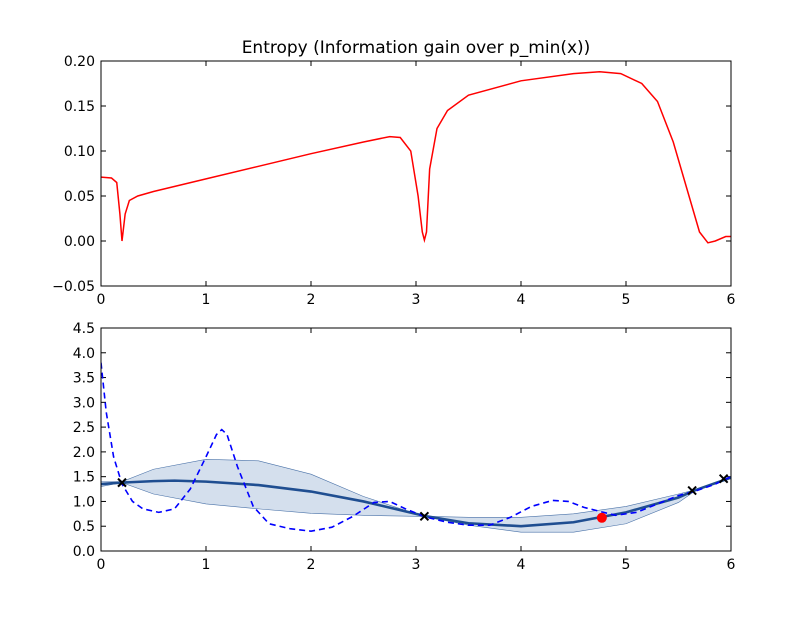 This screenshot has height=617, width=812. I want to click on y-tick-label: 0.5, so click(84, 527).